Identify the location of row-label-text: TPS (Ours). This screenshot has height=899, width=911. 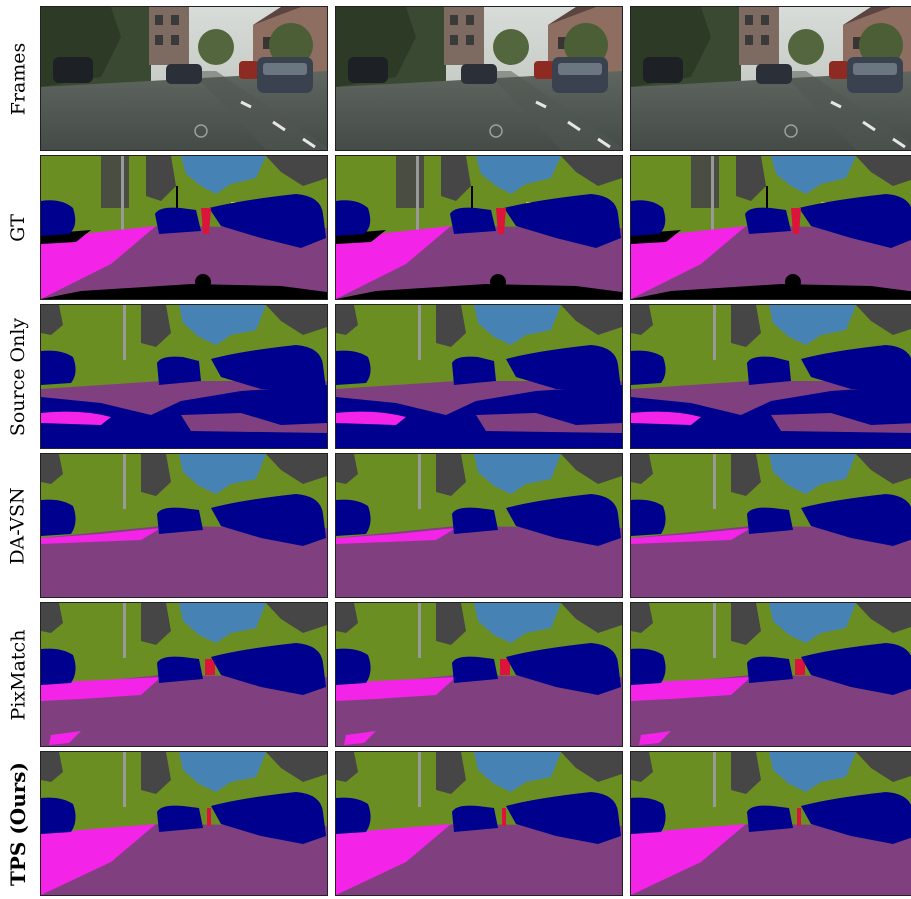
(18, 823).